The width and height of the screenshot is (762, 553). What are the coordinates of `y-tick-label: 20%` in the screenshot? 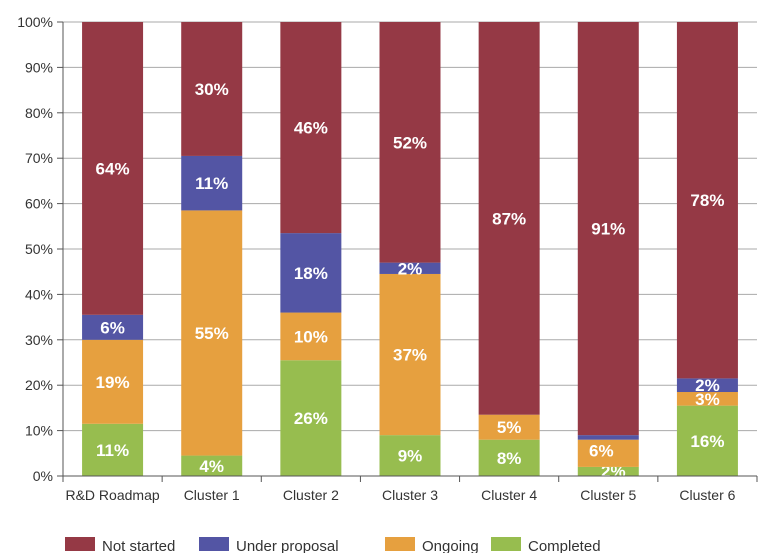 It's located at (39, 385).